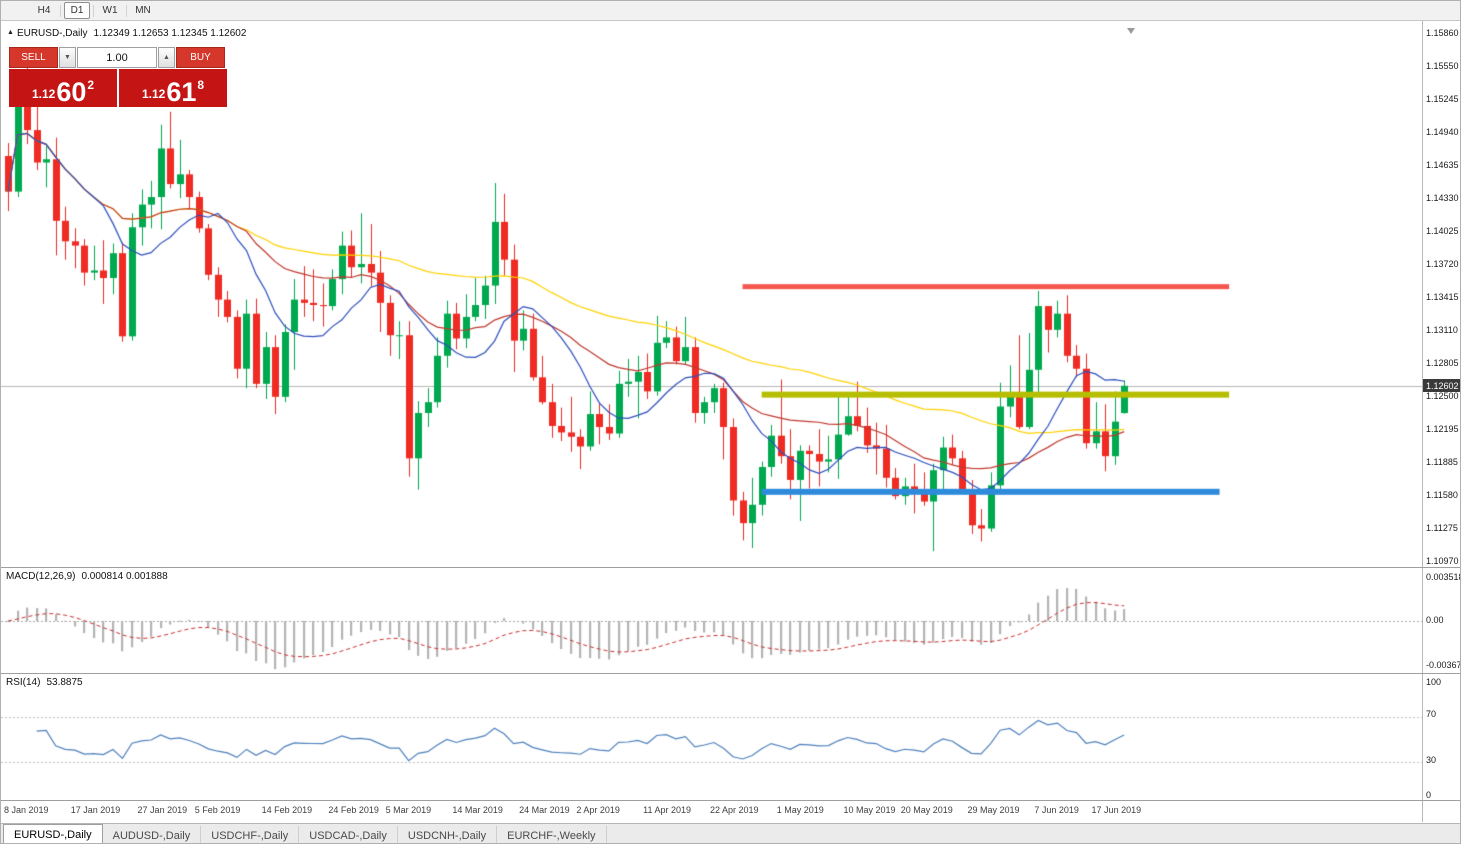 The height and width of the screenshot is (844, 1461). What do you see at coordinates (800, 810) in the screenshot?
I see `date-axis-label: 1 May 2019` at bounding box center [800, 810].